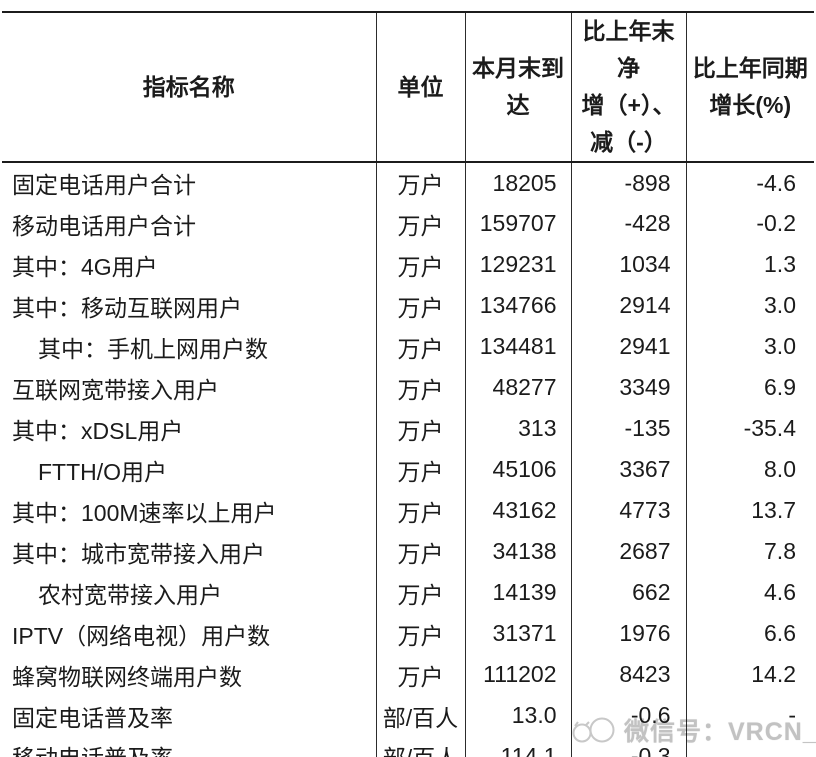 Image resolution: width=816 pixels, height=757 pixels. What do you see at coordinates (749, 551) in the screenshot?
I see `cell-yoy-growth: 7.8` at bounding box center [749, 551].